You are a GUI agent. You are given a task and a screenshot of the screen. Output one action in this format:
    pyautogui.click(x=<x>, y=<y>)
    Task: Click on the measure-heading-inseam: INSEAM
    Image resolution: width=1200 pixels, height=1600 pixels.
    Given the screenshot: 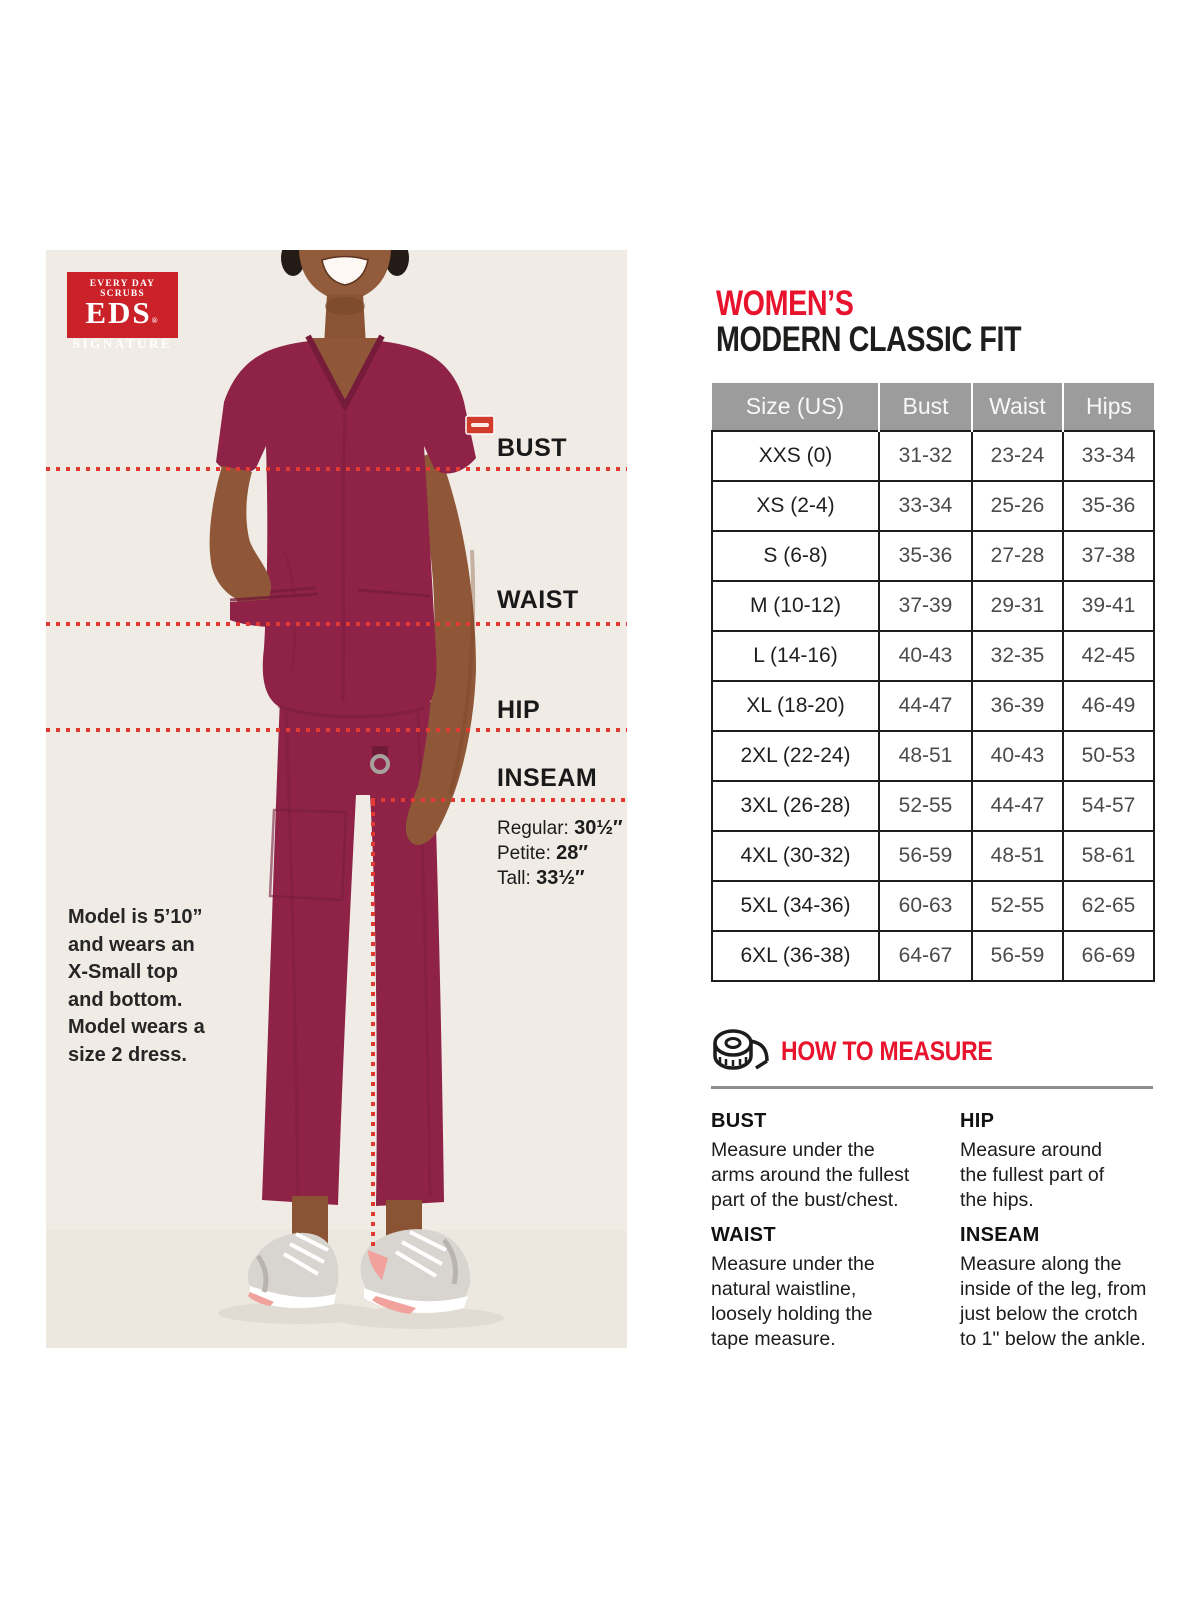 What is the action you would take?
    pyautogui.click(x=1000, y=1235)
    